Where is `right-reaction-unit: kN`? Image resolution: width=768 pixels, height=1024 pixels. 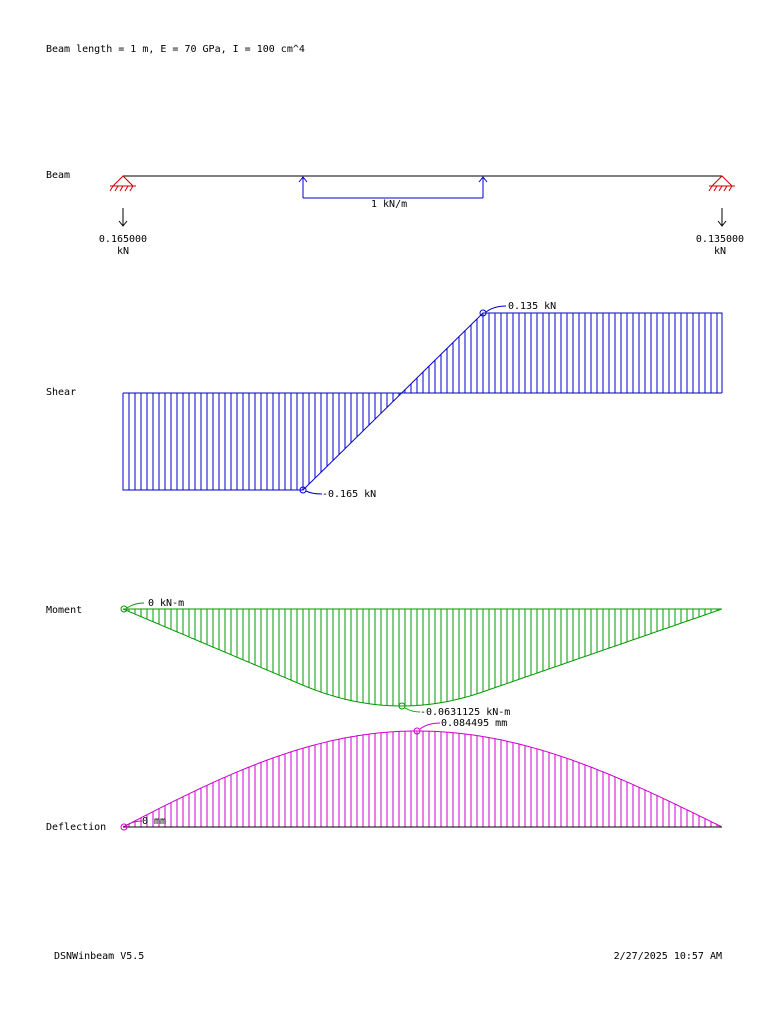 right-reaction-unit: kN is located at coordinates (720, 251).